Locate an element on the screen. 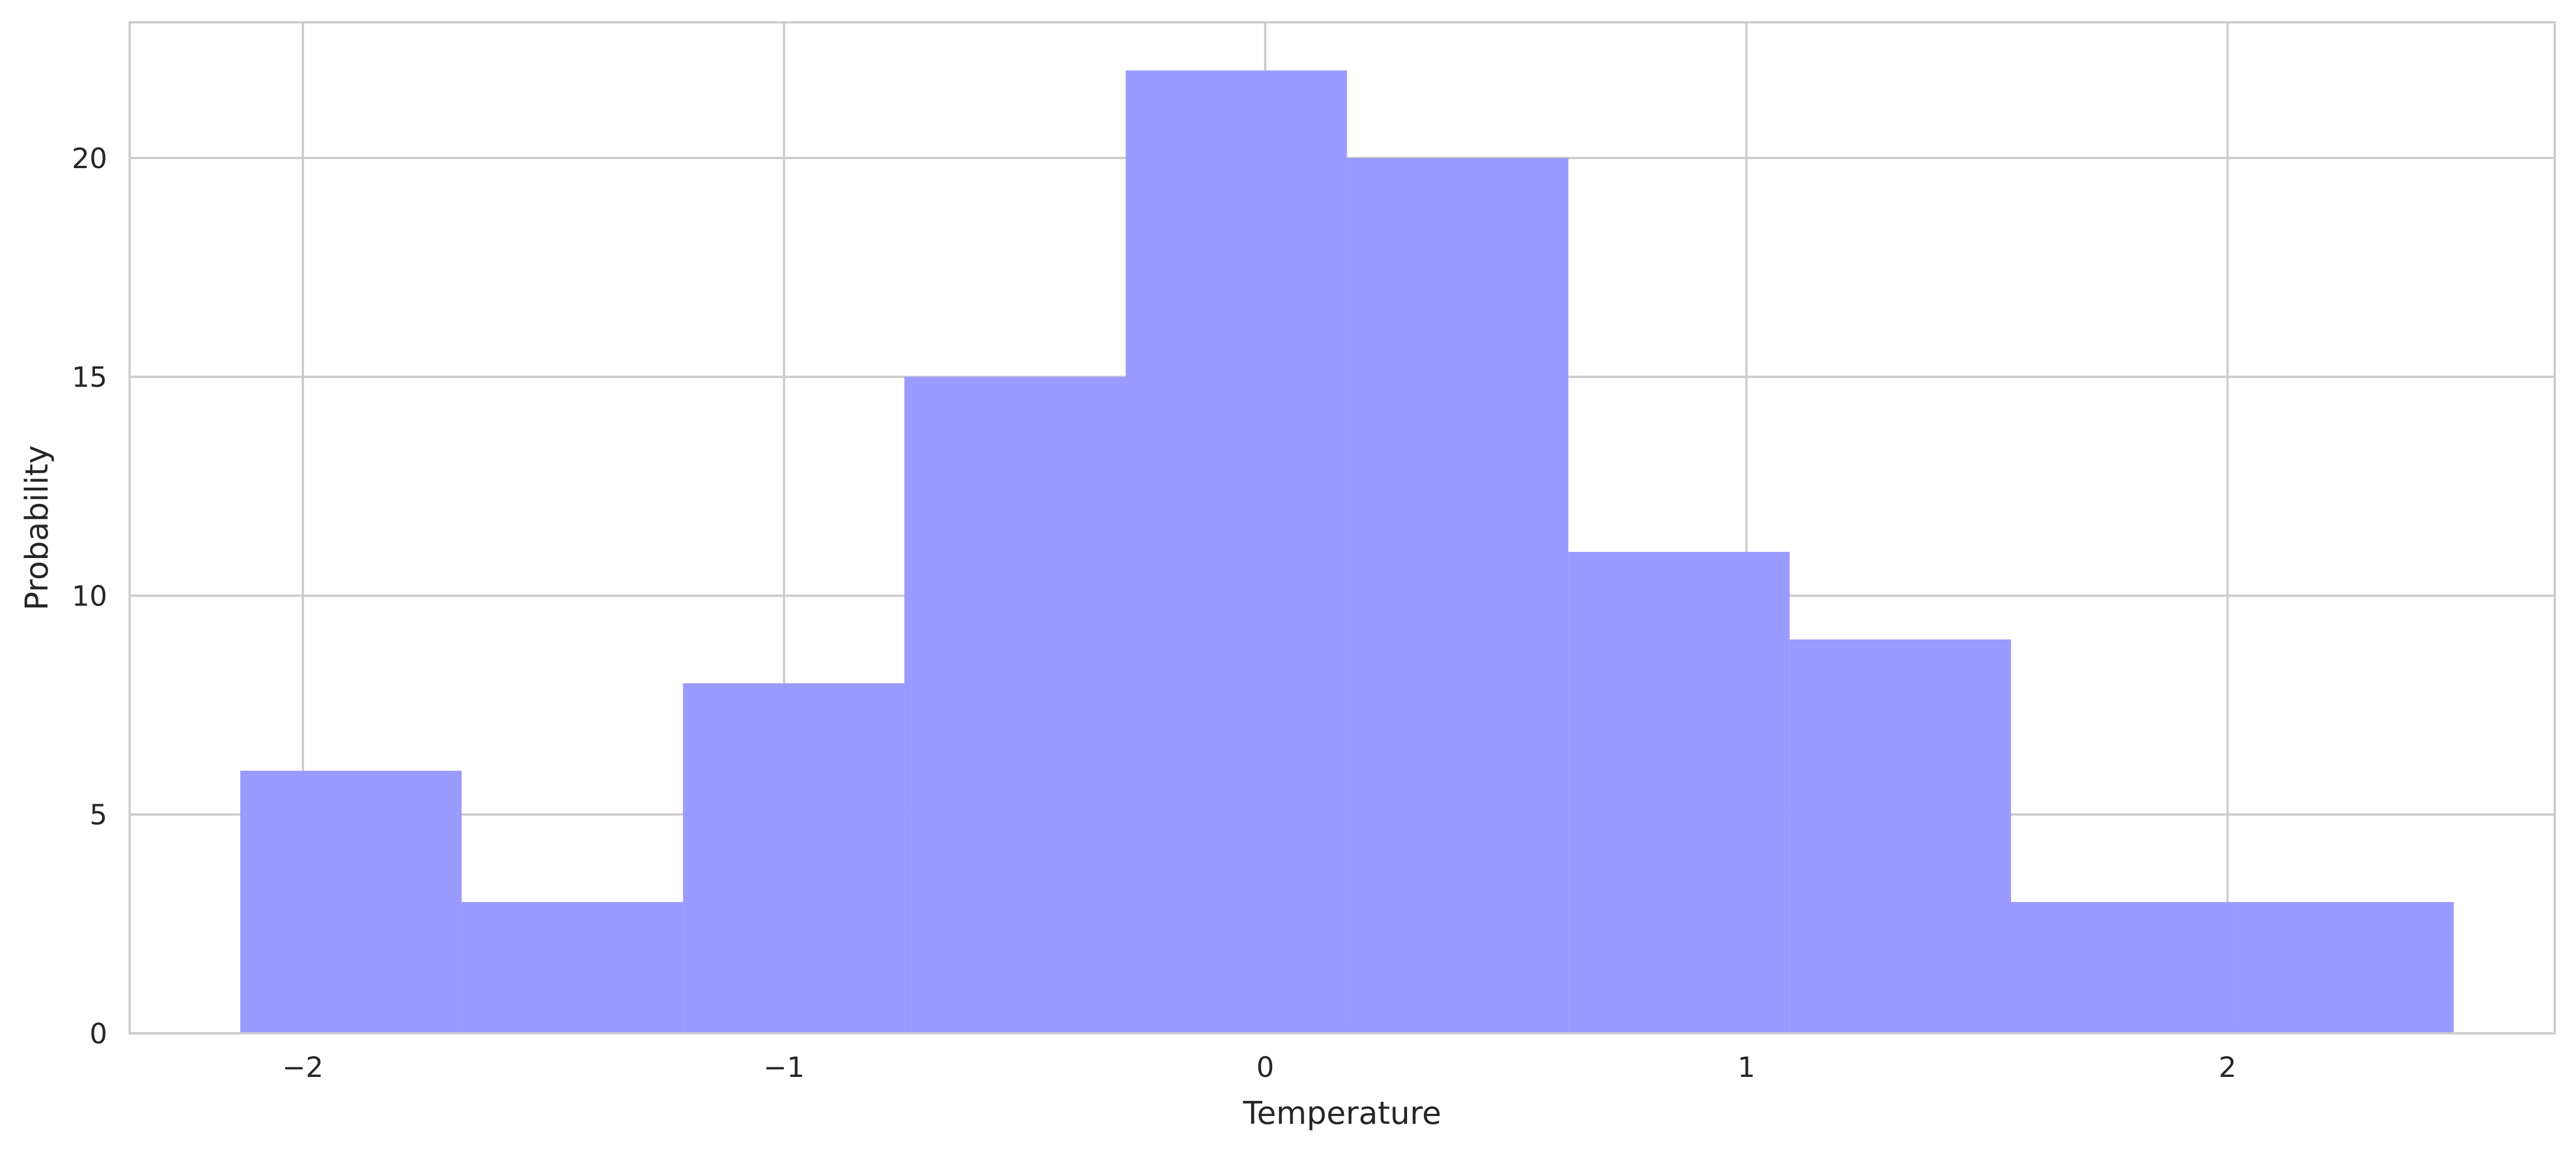 The height and width of the screenshot is (1154, 2576). y-axis-label: Probability is located at coordinates (37, 528).